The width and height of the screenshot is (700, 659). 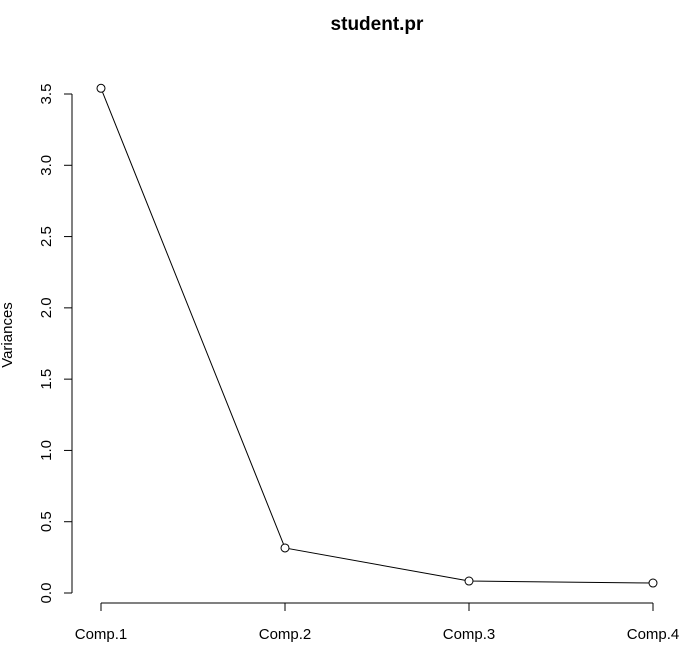 What do you see at coordinates (46, 379) in the screenshot?
I see `y-tick-label: 1.5` at bounding box center [46, 379].